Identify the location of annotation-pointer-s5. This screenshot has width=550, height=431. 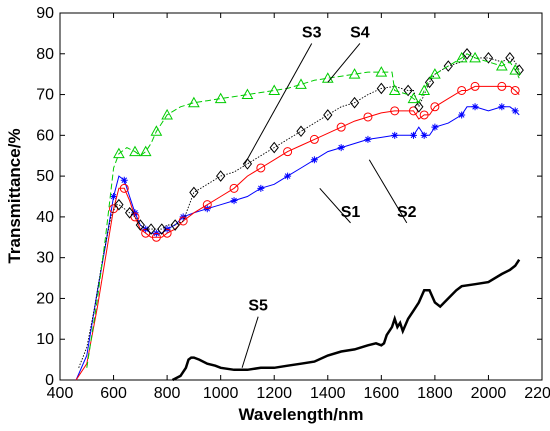
(250, 342).